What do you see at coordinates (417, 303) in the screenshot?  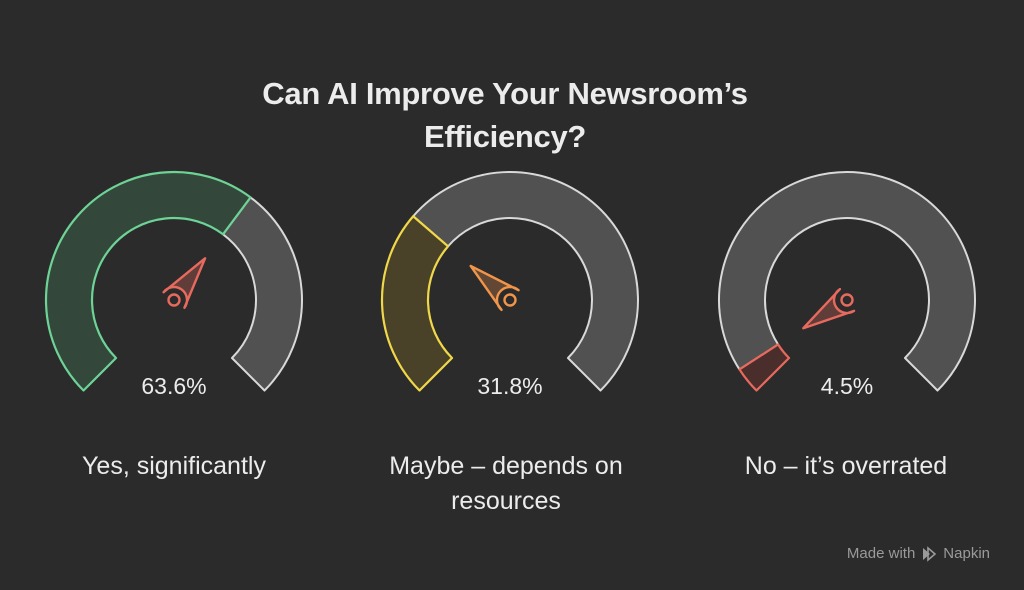 I see `gauge-2-value-fill` at bounding box center [417, 303].